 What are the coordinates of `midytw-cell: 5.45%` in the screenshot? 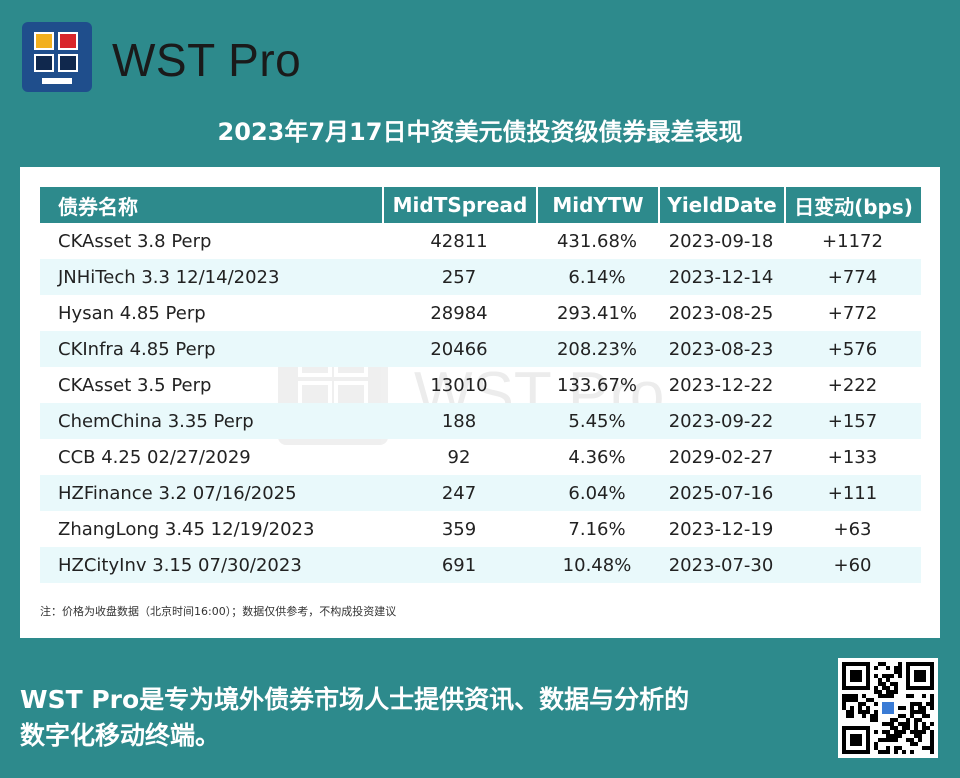 It's located at (597, 421).